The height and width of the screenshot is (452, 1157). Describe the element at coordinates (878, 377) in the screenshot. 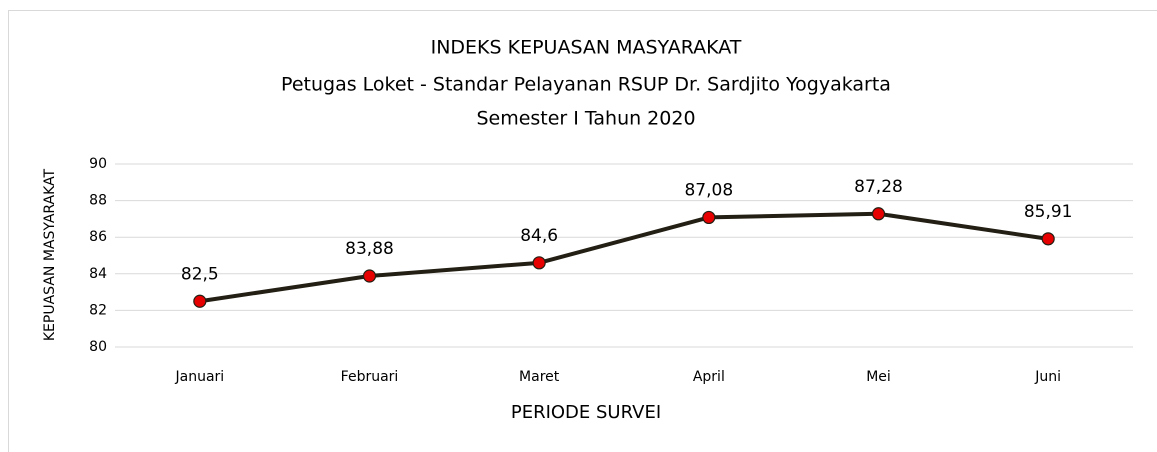

I see `x-tick-label: Mei` at that location.